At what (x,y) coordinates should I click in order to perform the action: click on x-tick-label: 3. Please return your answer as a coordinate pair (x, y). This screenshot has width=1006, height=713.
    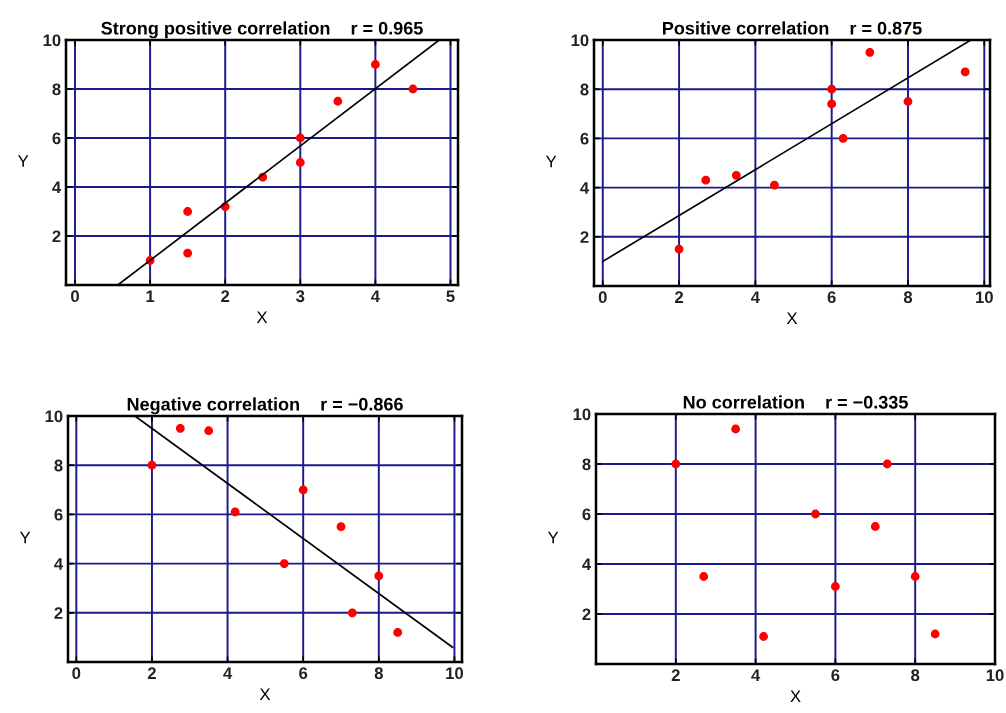
    Looking at the image, I should click on (300, 296).